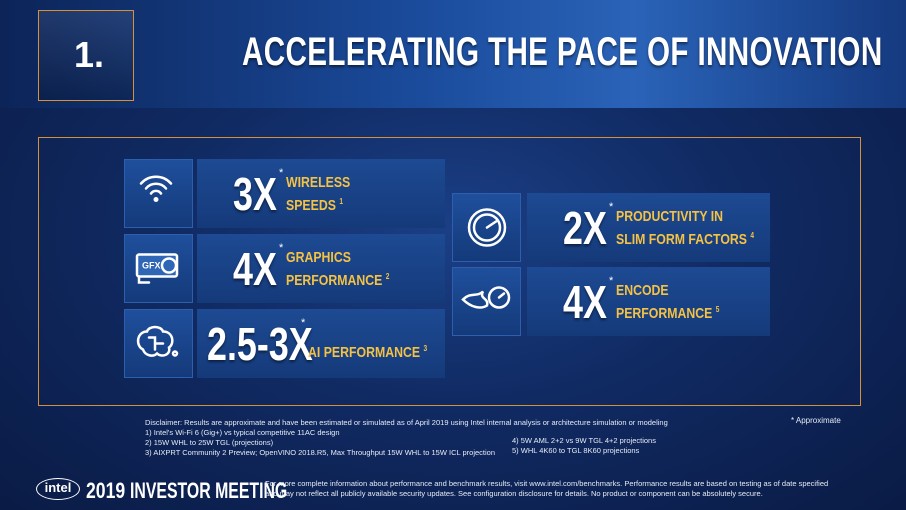 The width and height of the screenshot is (906, 510). Describe the element at coordinates (318, 257) in the screenshot. I see `label-line: GRAPHICS` at that location.